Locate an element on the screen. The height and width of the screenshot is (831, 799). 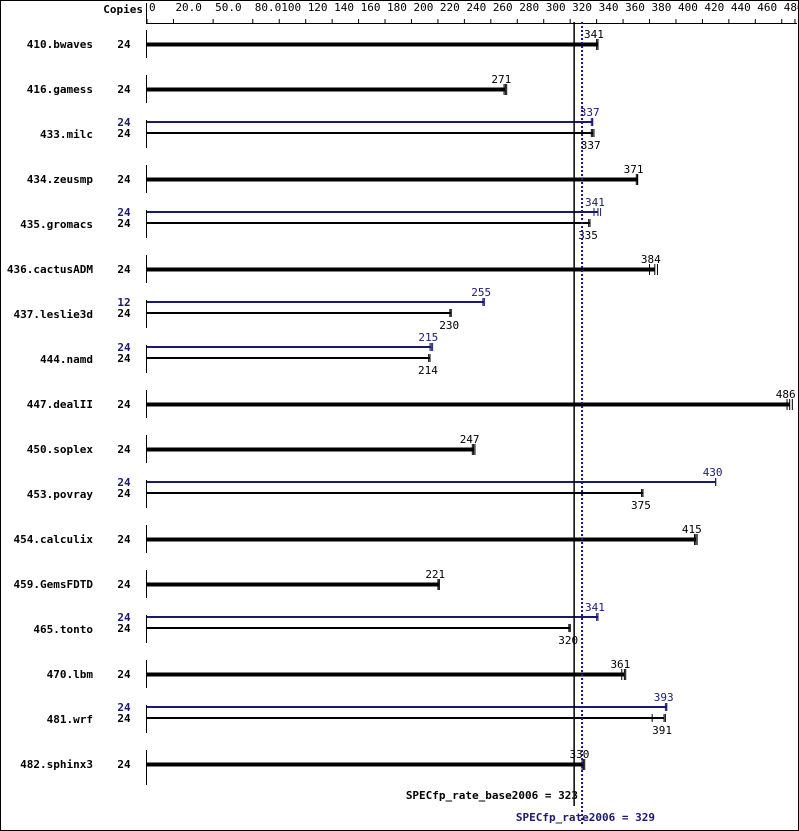
x-tick-label: 380 is located at coordinates (662, 7).